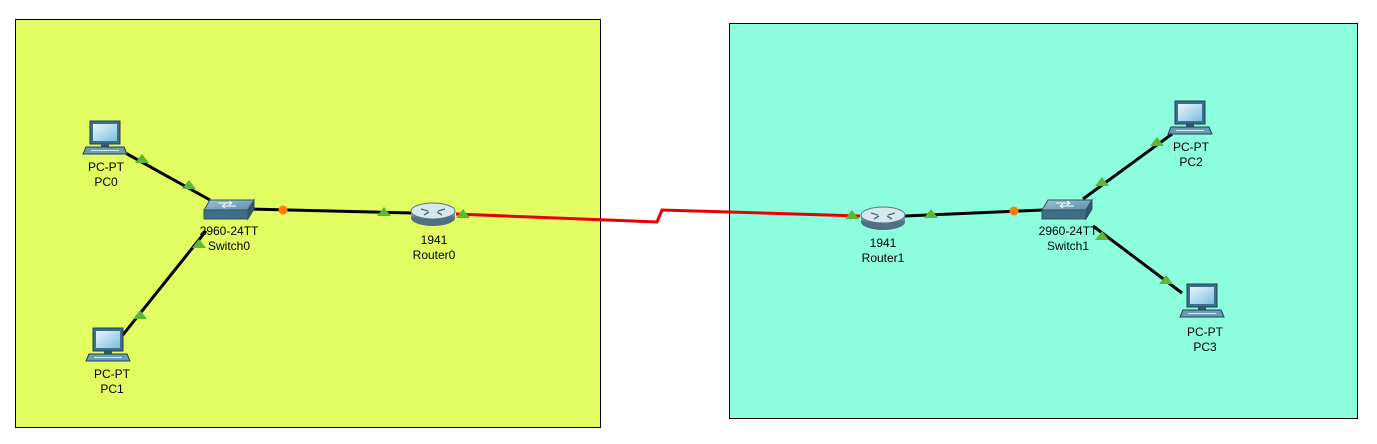 This screenshot has width=1377, height=444. Describe the element at coordinates (112, 389) in the screenshot. I see `device-name: PC1` at that location.